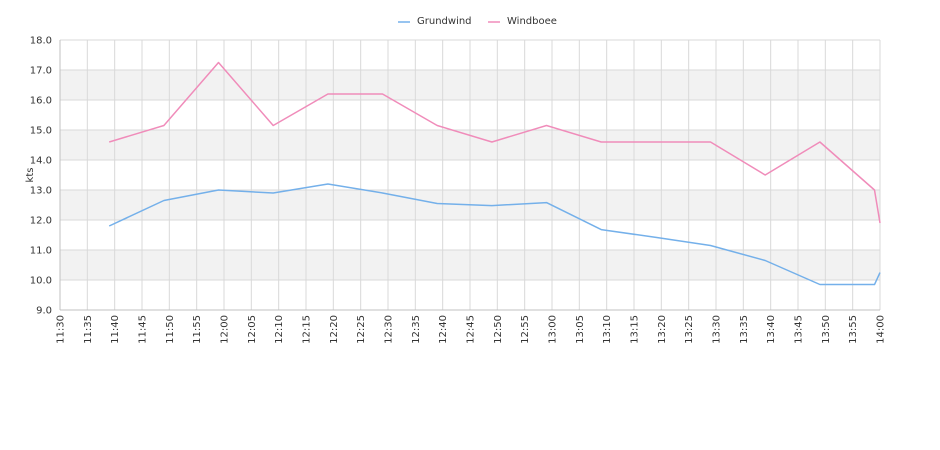 This screenshot has height=450, width=940. What do you see at coordinates (532, 21) in the screenshot?
I see `legend-label-windboee: Windboee` at bounding box center [532, 21].